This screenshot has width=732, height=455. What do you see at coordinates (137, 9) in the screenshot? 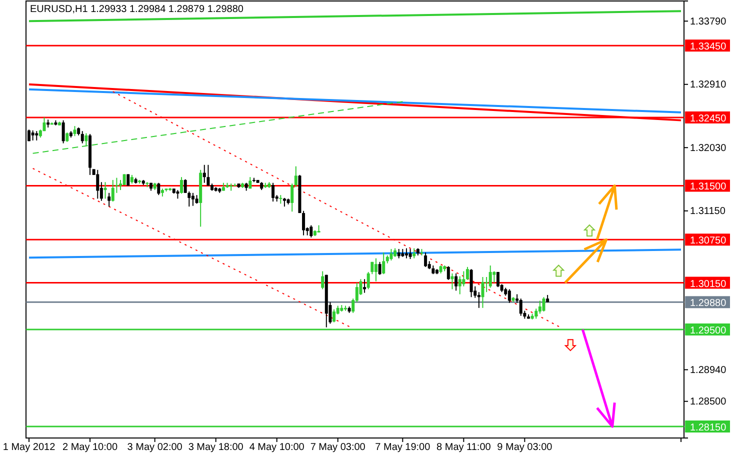
I see `chart-title: EURUSD,H1 1.29933 1.29984 1.29879 1.29880` at bounding box center [137, 9].